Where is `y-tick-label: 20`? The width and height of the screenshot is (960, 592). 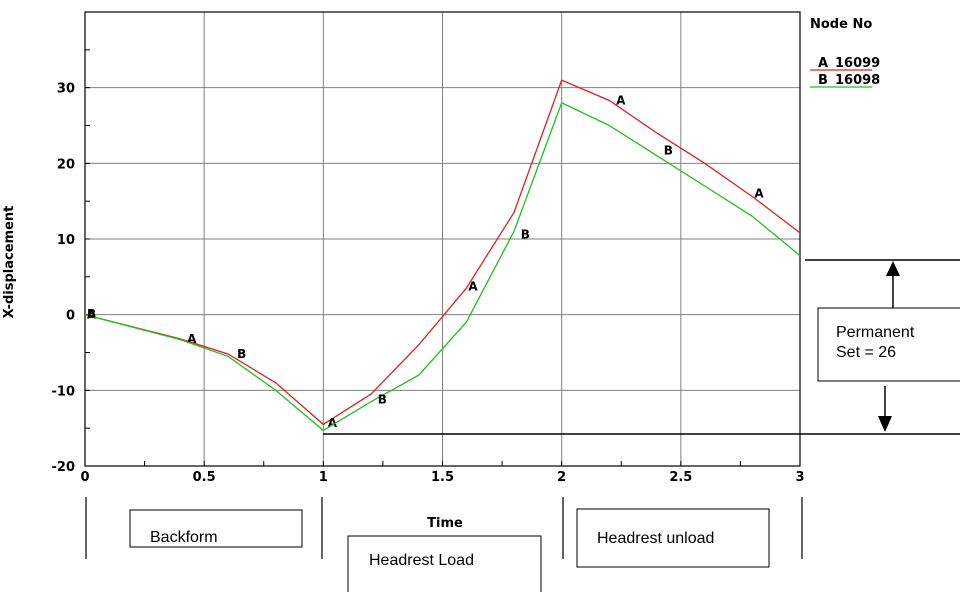
y-tick-label: 20 is located at coordinates (66, 164).